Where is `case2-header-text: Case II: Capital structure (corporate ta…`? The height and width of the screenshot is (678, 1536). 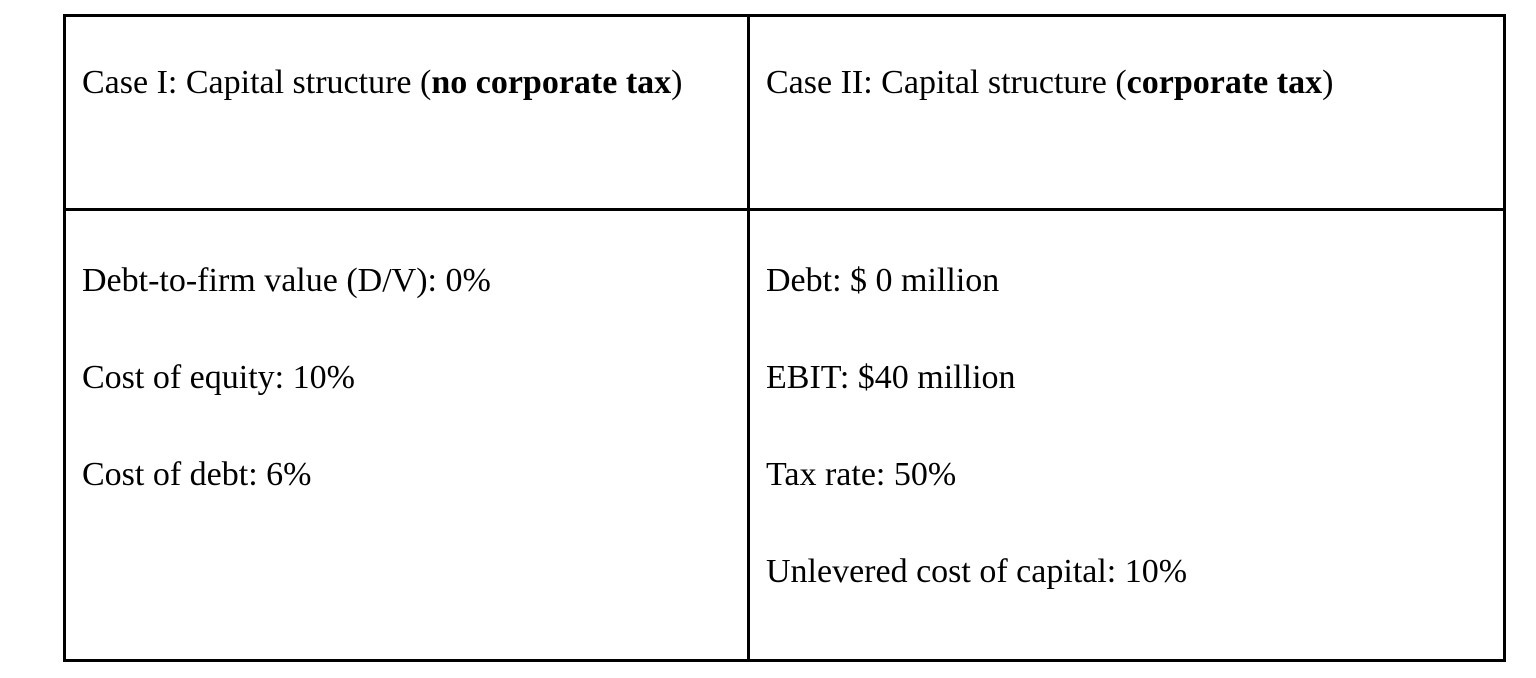 case2-header-text: Case II: Capital structure (corporate ta… is located at coordinates (1125, 83).